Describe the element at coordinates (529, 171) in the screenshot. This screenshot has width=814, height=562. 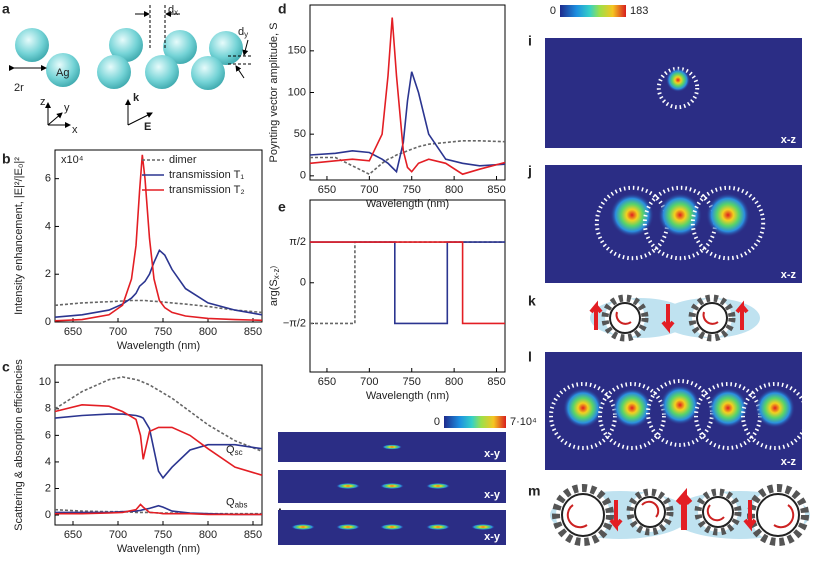
I see `panel-label: j` at that location.